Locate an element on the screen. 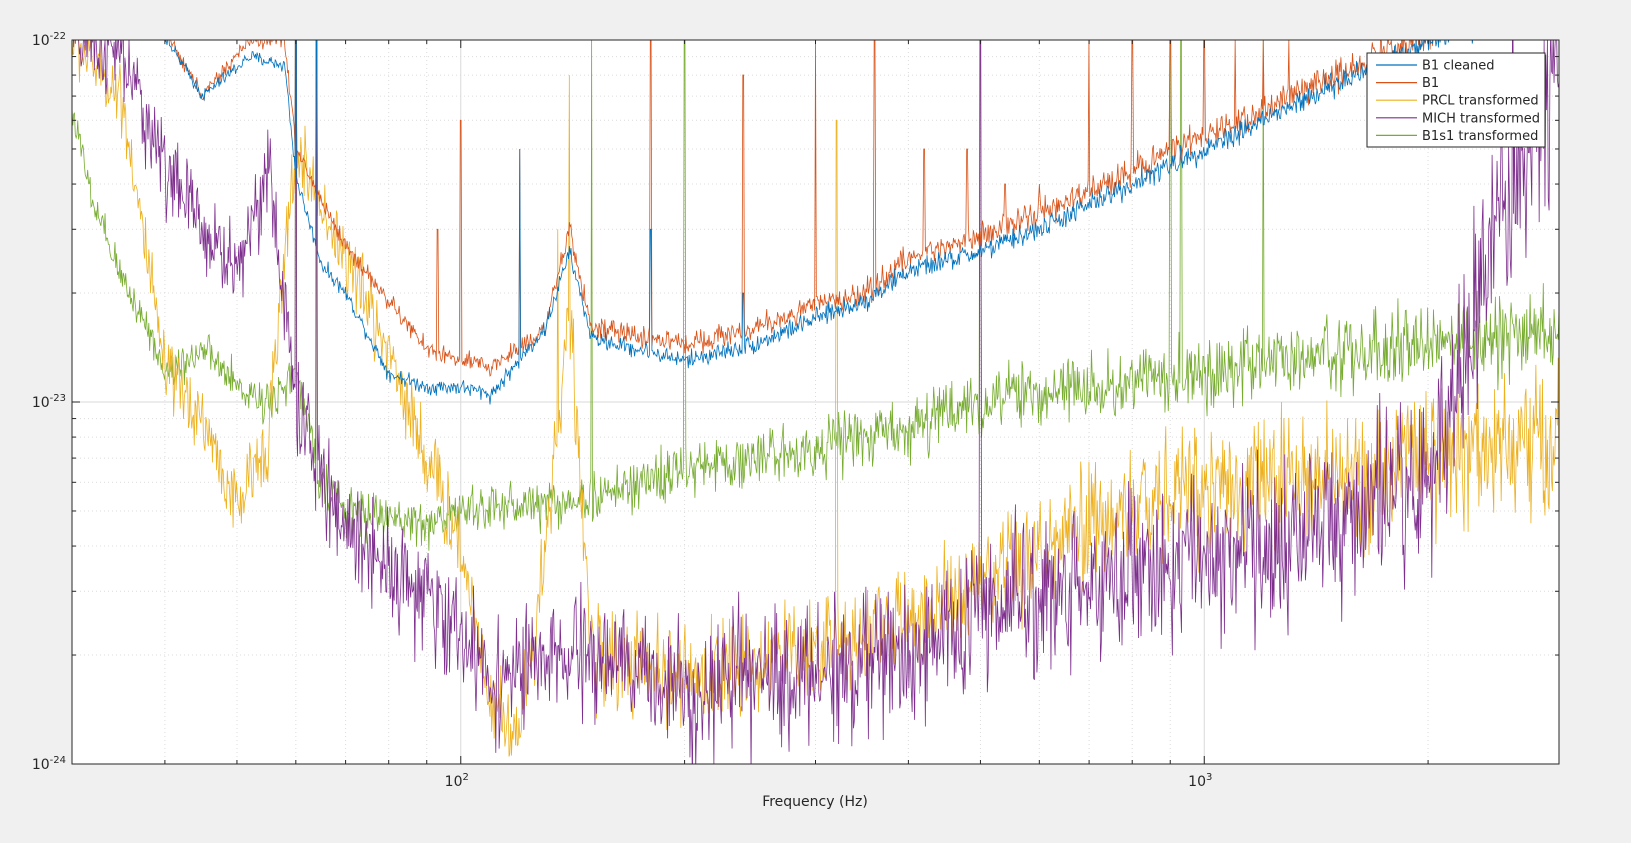  legend-label-mich-transformed: MICH transformed is located at coordinates (1481, 118).